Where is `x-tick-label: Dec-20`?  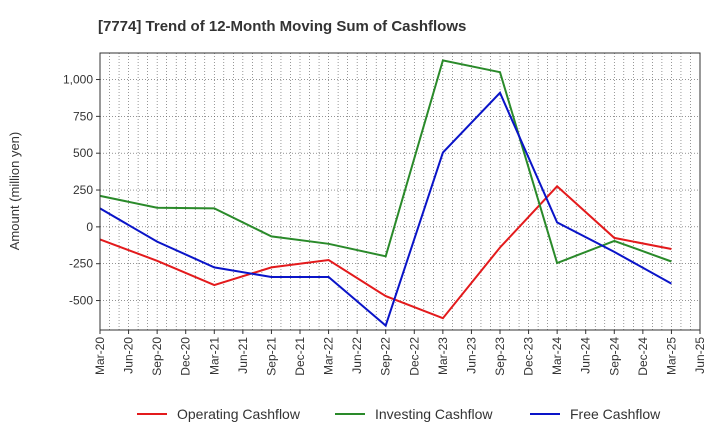 x-tick-label: Dec-20 is located at coordinates (186, 356).